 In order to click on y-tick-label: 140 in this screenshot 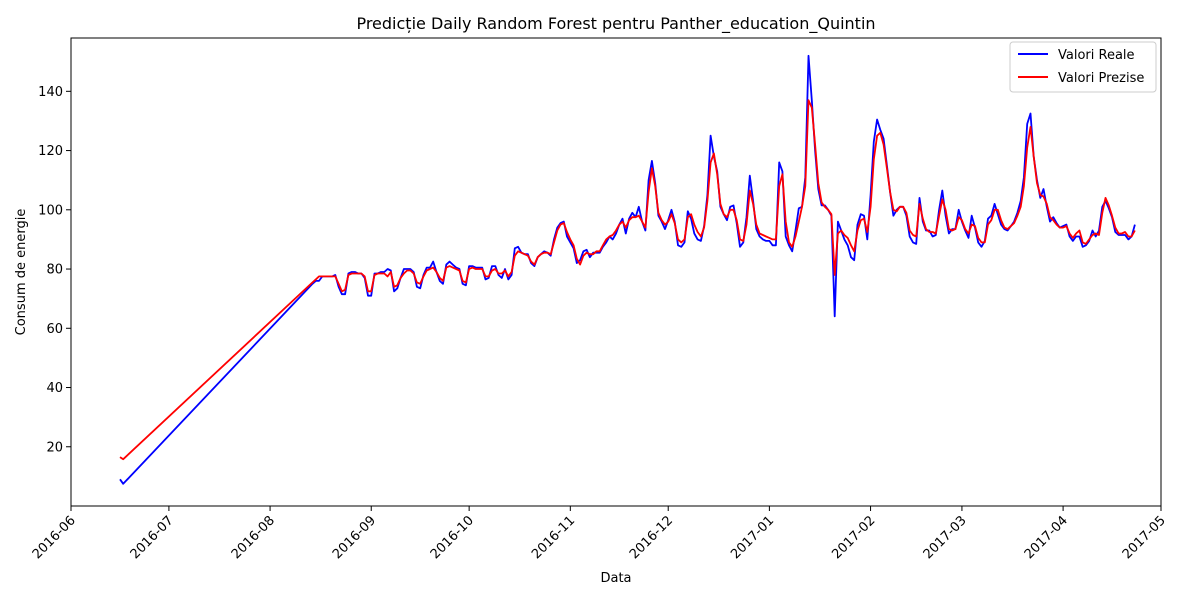, I will do `click(50, 92)`.